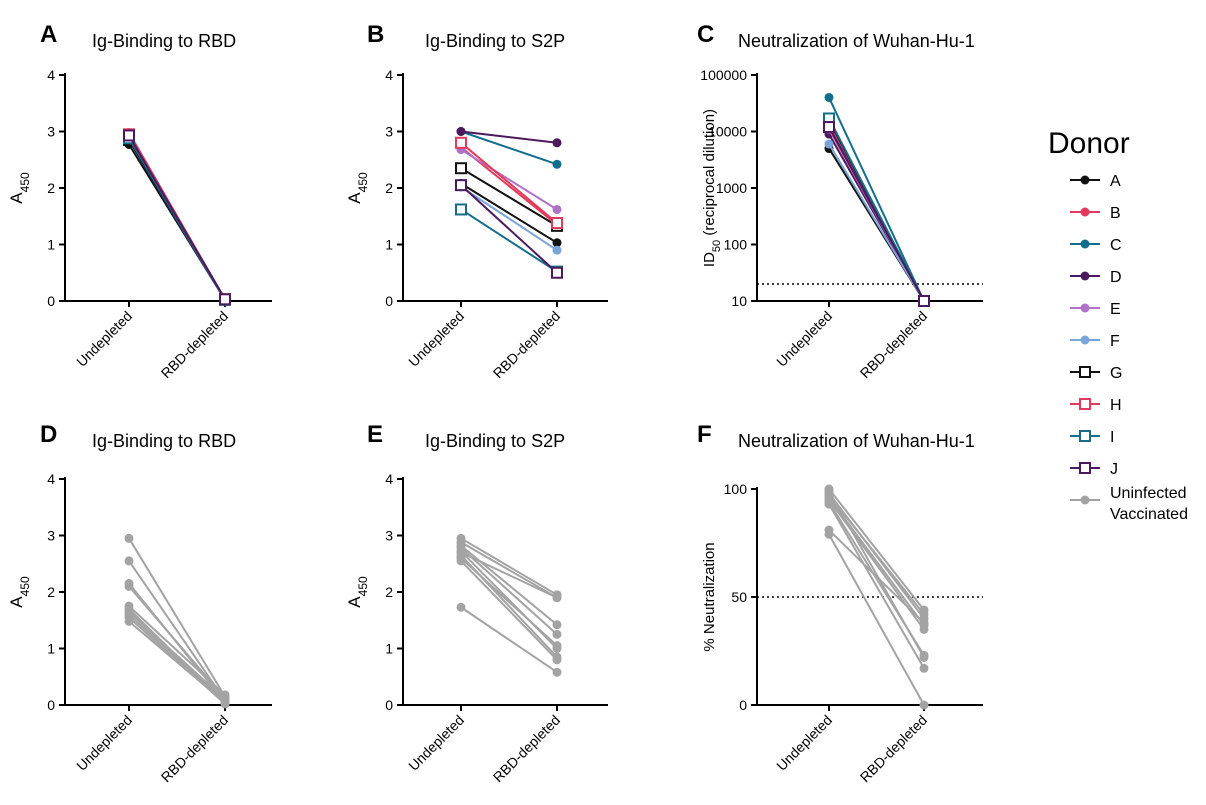 The image size is (1206, 805). What do you see at coordinates (164, 441) in the screenshot?
I see `panel-title: Ig-Binding to RBD` at bounding box center [164, 441].